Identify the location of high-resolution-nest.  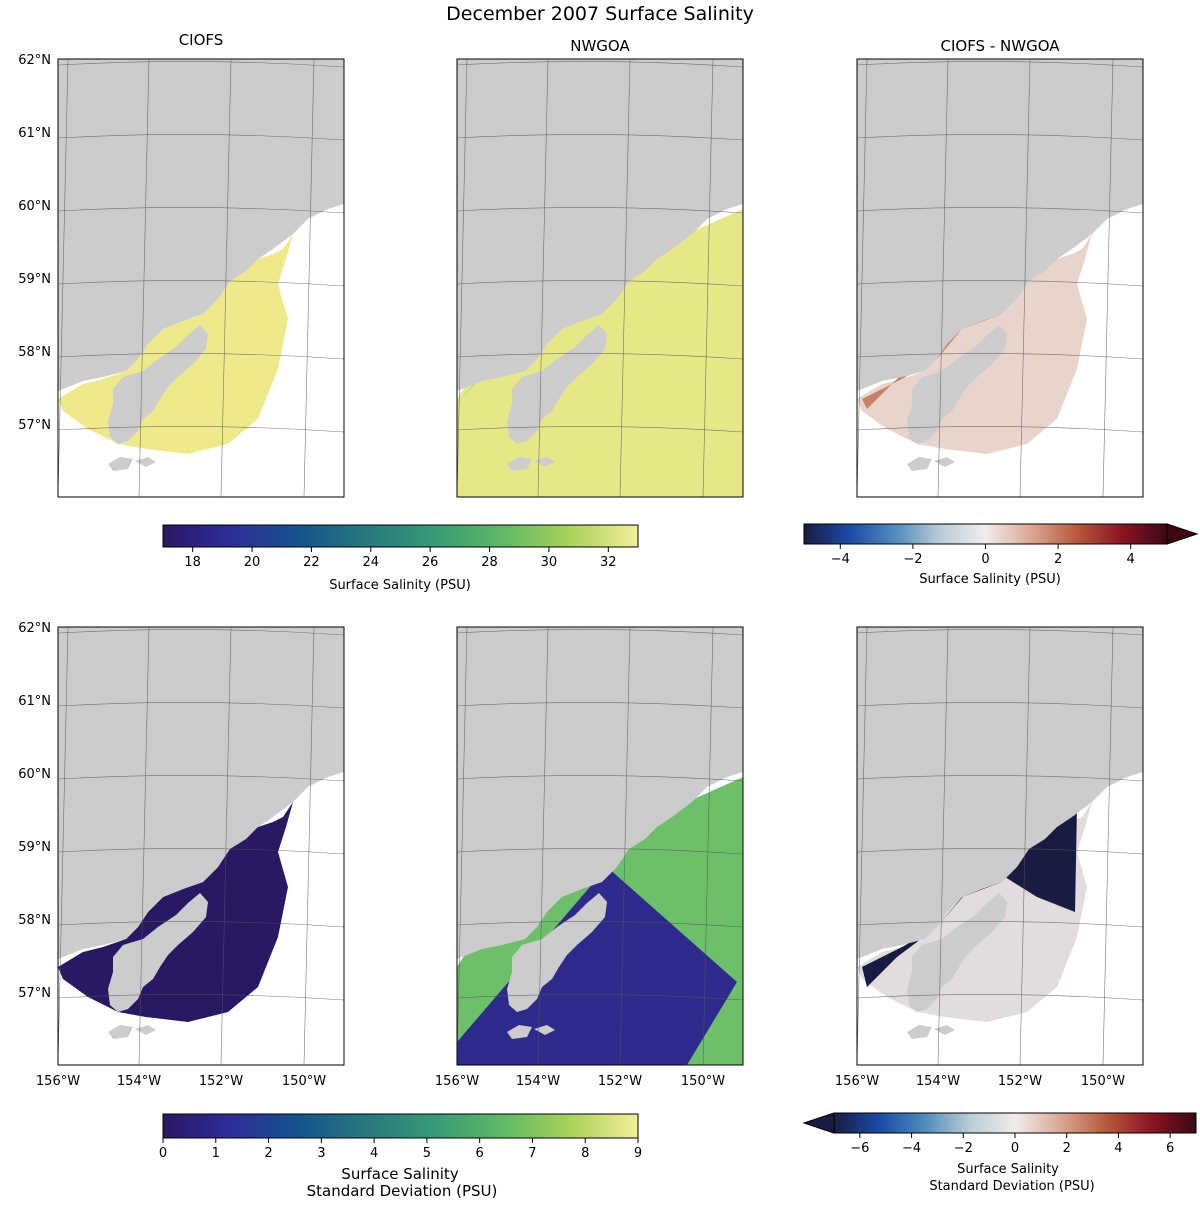
(597, 966).